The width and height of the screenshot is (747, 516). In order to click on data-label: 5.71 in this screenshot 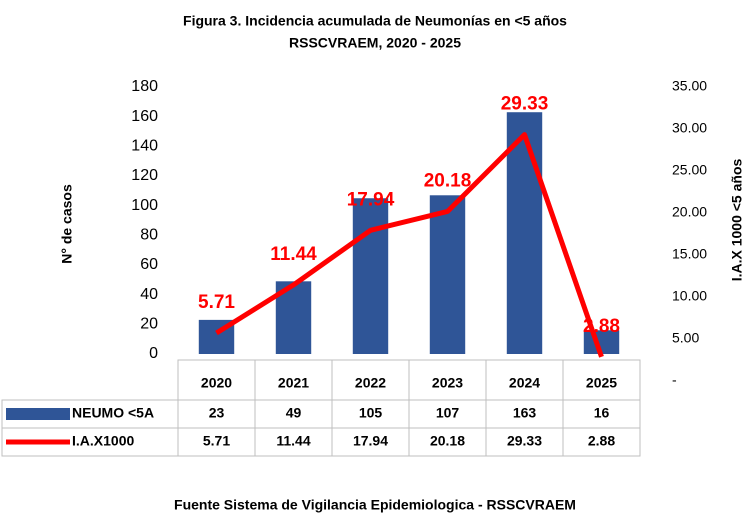, I will do `click(216, 302)`.